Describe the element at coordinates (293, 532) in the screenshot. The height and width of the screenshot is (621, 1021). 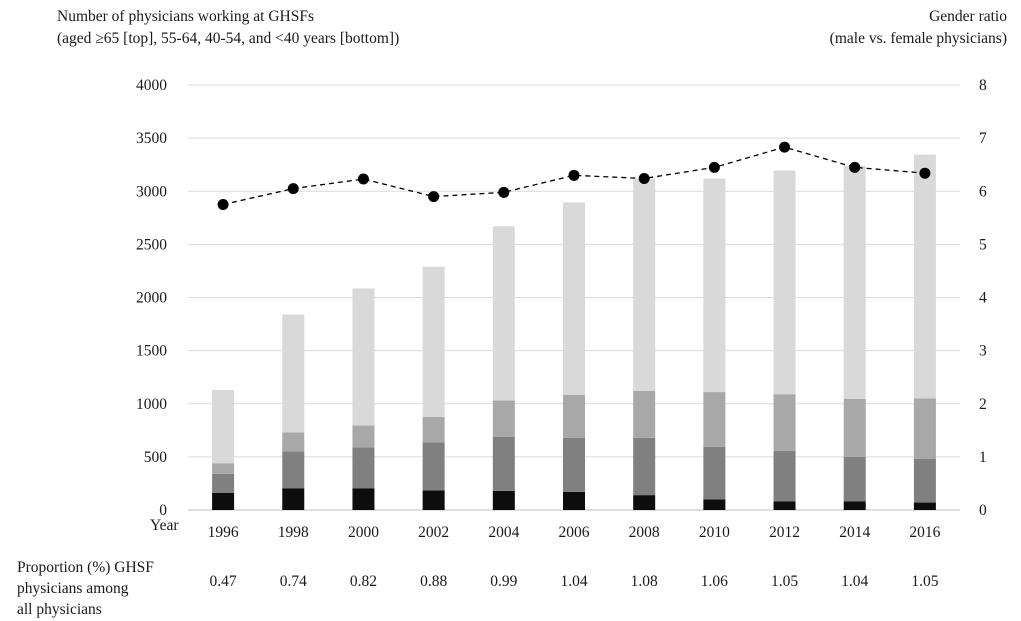
I see `x-tick-label: 1998` at that location.